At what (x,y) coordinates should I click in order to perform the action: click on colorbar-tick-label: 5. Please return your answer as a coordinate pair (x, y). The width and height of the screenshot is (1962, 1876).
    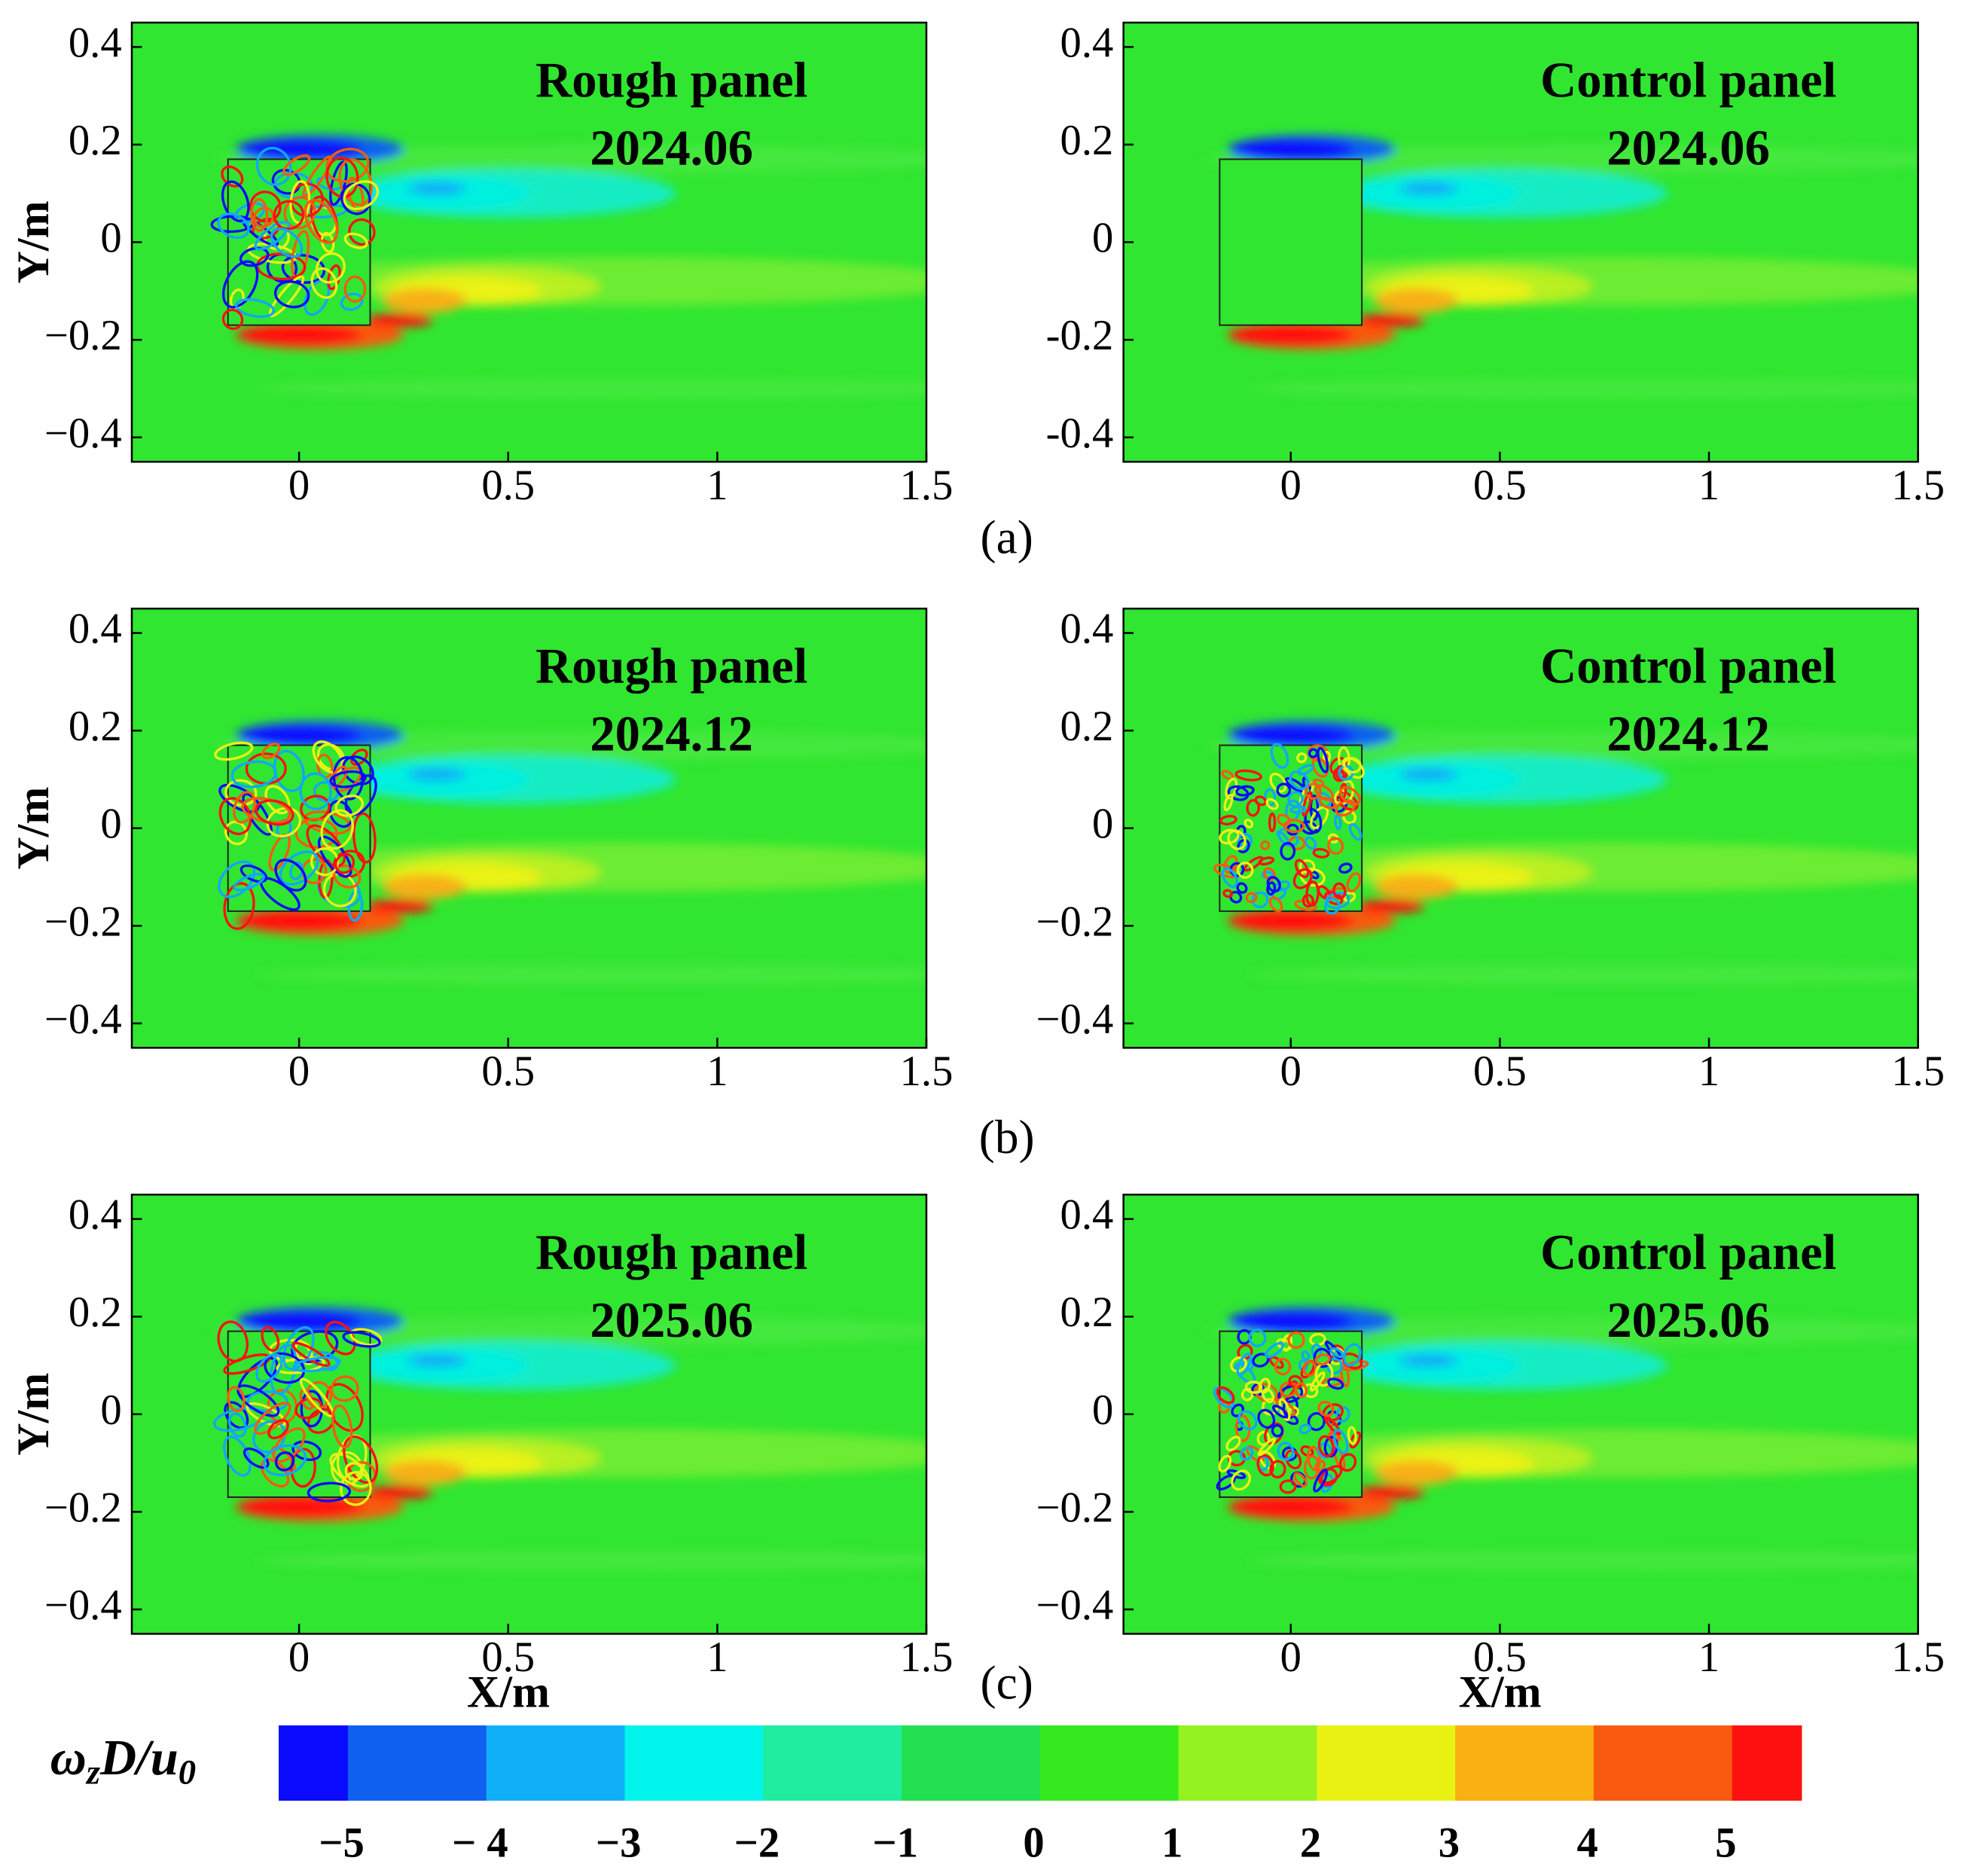
    Looking at the image, I should click on (1726, 1843).